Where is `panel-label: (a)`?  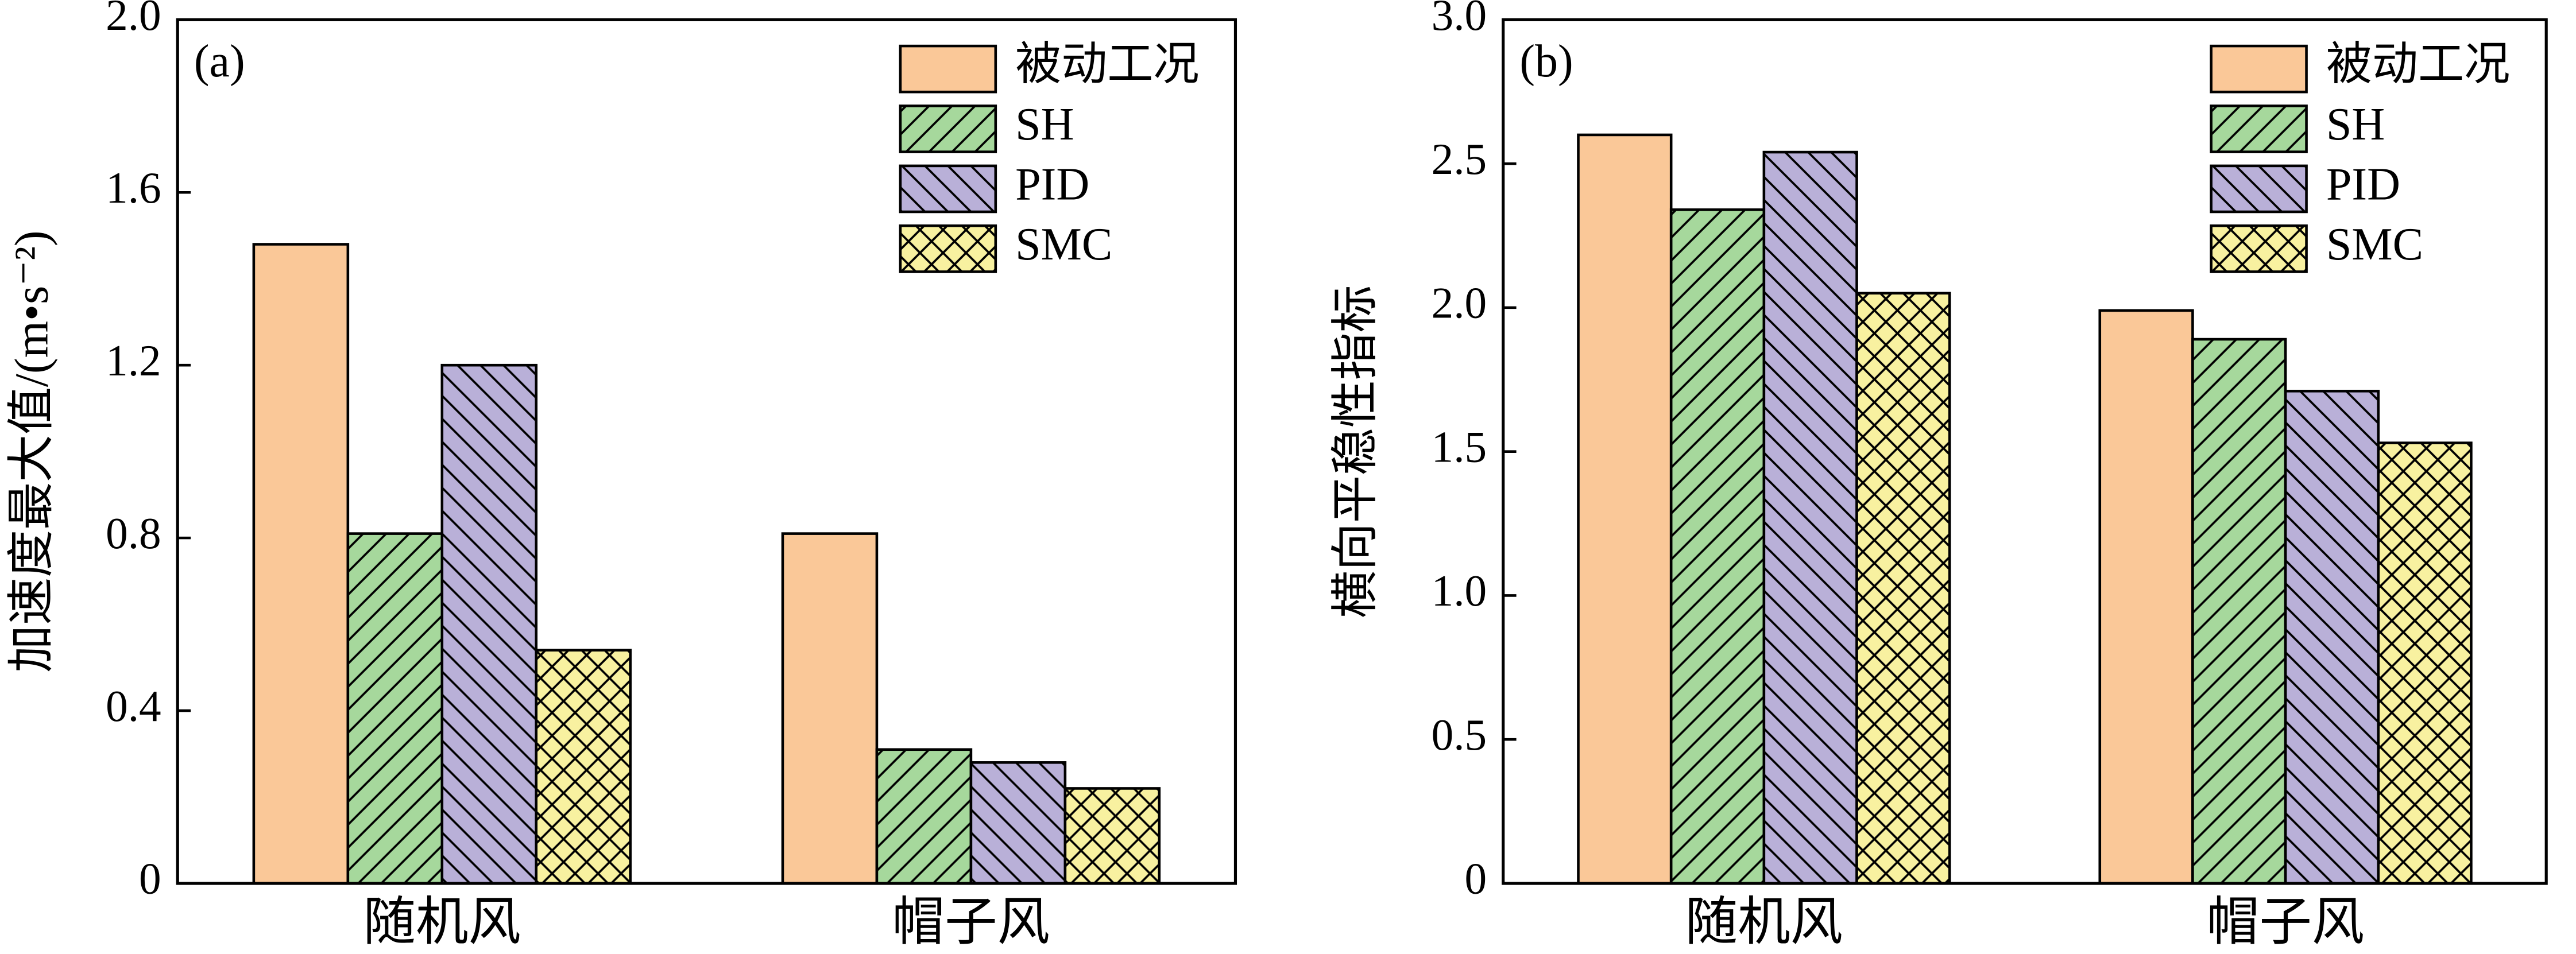 panel-label: (a) is located at coordinates (219, 62).